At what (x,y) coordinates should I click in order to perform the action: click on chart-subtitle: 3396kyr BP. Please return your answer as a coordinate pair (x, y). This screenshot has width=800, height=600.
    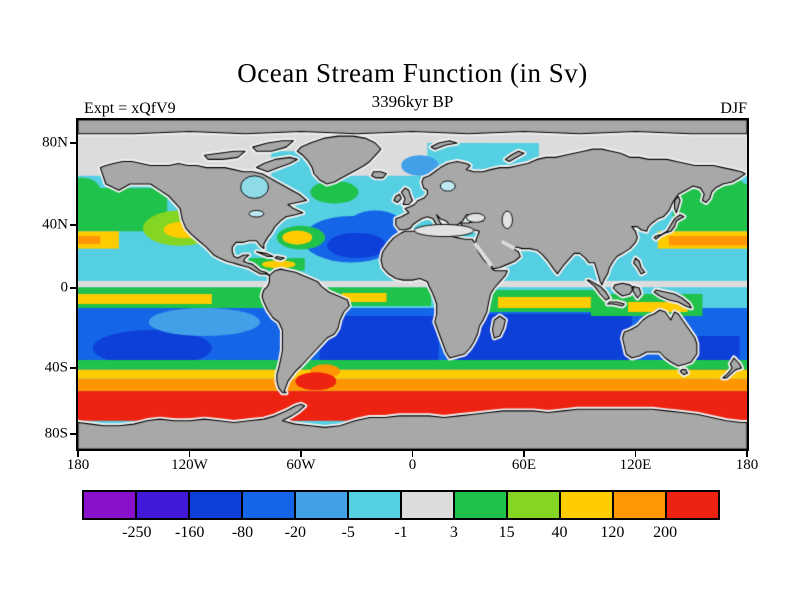
    Looking at the image, I should click on (412, 101).